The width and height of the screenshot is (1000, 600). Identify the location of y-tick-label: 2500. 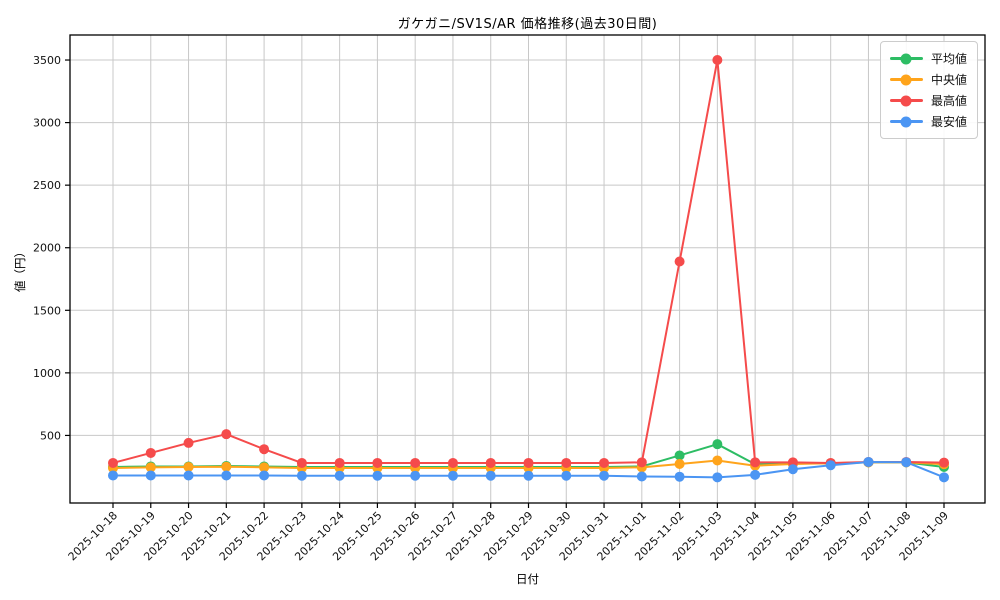
(47, 185).